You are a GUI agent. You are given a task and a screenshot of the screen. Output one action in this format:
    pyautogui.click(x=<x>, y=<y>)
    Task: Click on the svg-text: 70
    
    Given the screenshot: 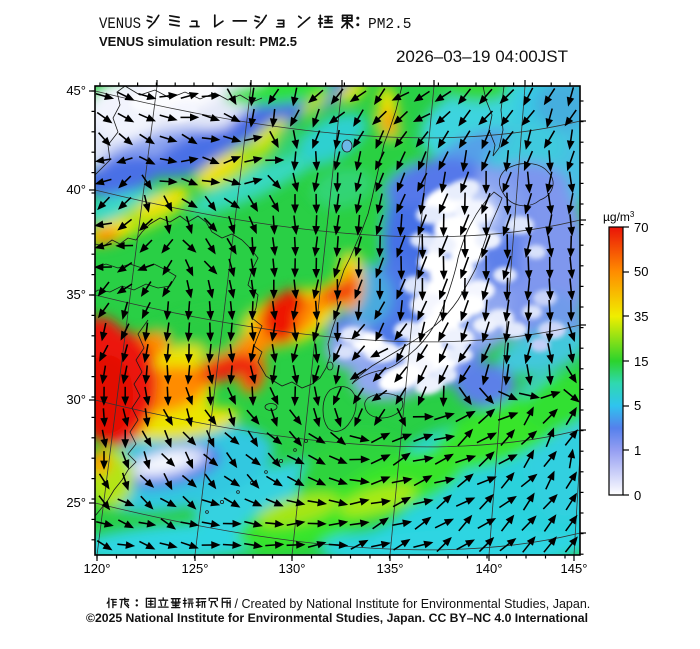 What is the action you would take?
    pyautogui.click(x=641, y=227)
    